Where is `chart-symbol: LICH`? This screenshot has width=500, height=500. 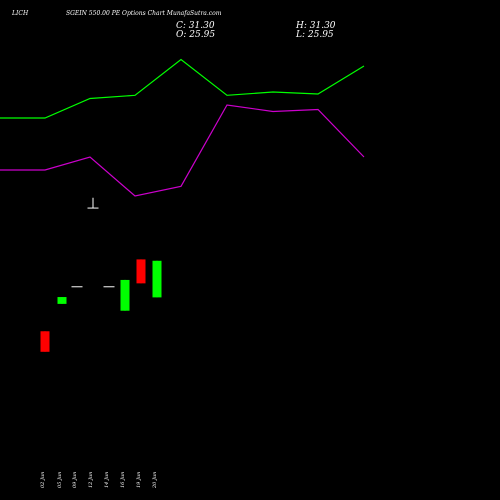 chart-symbol: LICH is located at coordinates (20, 13).